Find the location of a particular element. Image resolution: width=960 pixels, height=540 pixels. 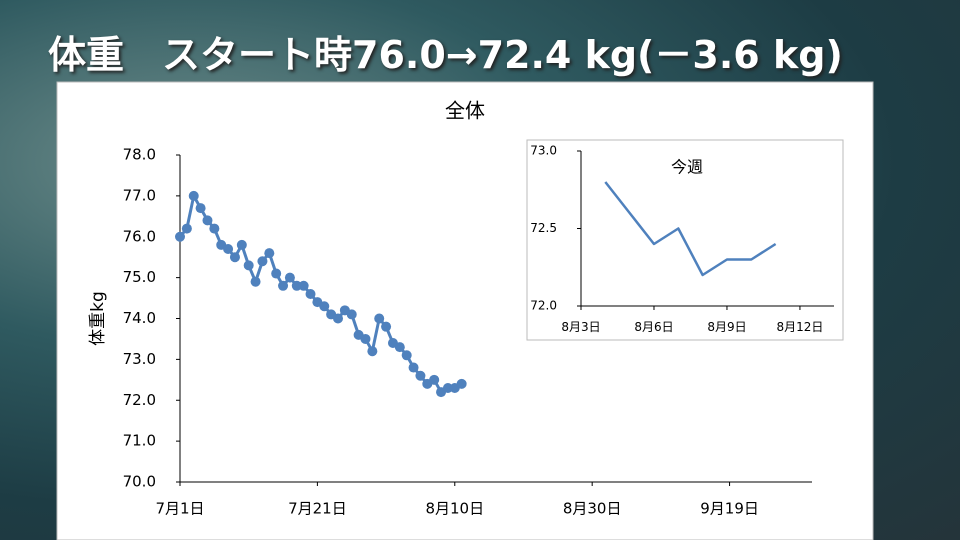

x-tick-label: 8月30日 is located at coordinates (592, 509).